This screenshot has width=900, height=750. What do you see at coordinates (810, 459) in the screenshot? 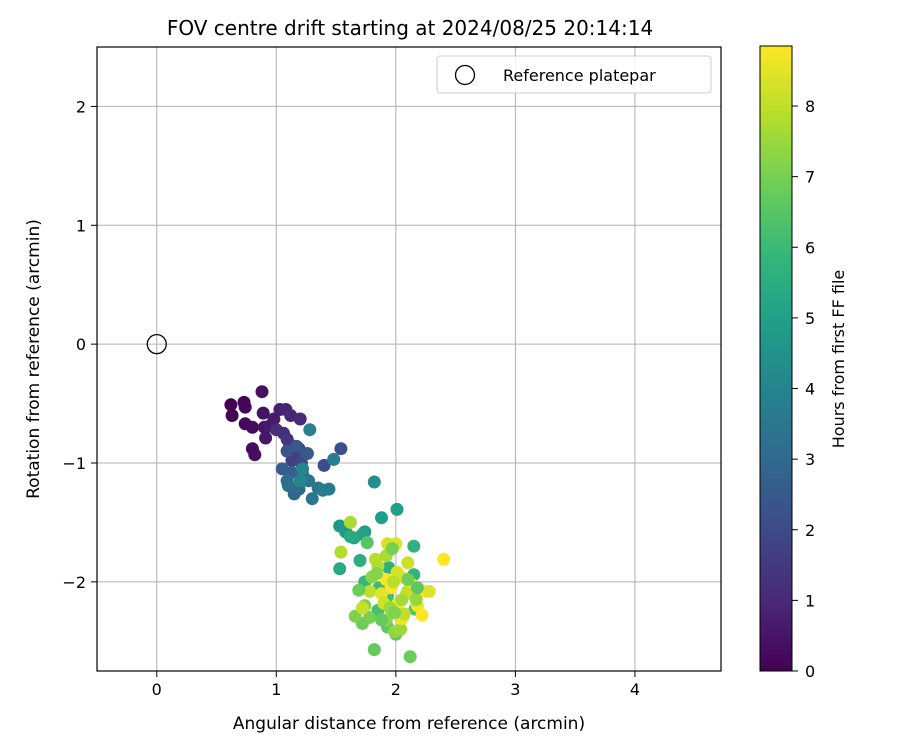
I see `colorbar-tick-label: 3` at bounding box center [810, 459].